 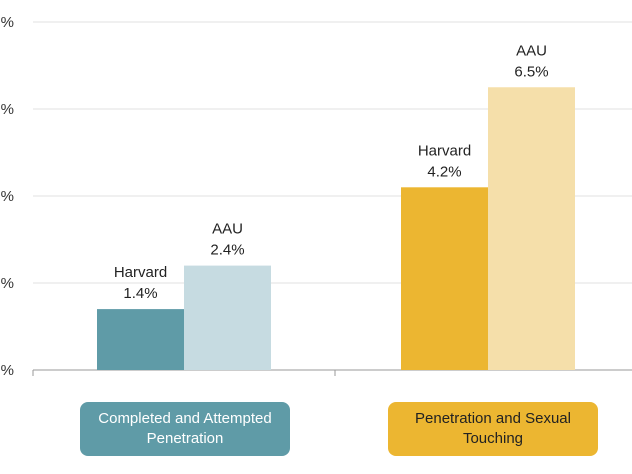 I want to click on bar-value-label: 1.4%, so click(x=140, y=293).